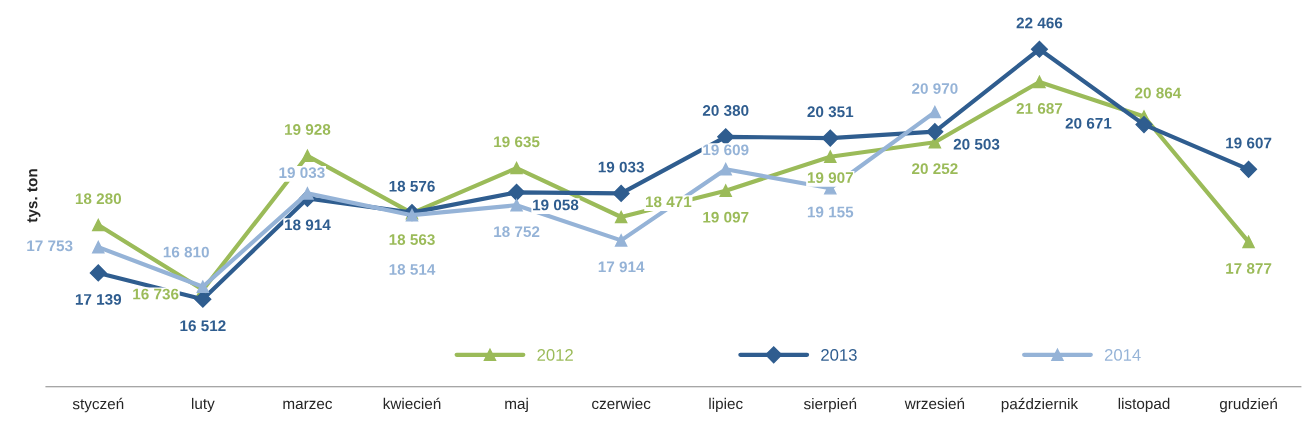  I want to click on x-tick-label: styczeń, so click(98, 405).